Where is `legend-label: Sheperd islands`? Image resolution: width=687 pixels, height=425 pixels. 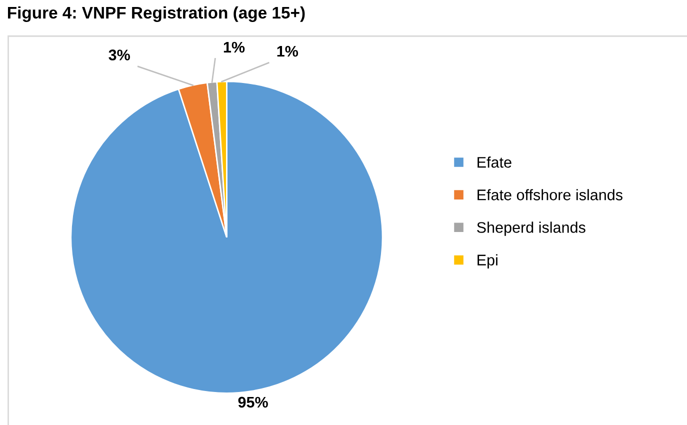
legend-label: Sheperd islands is located at coordinates (531, 229).